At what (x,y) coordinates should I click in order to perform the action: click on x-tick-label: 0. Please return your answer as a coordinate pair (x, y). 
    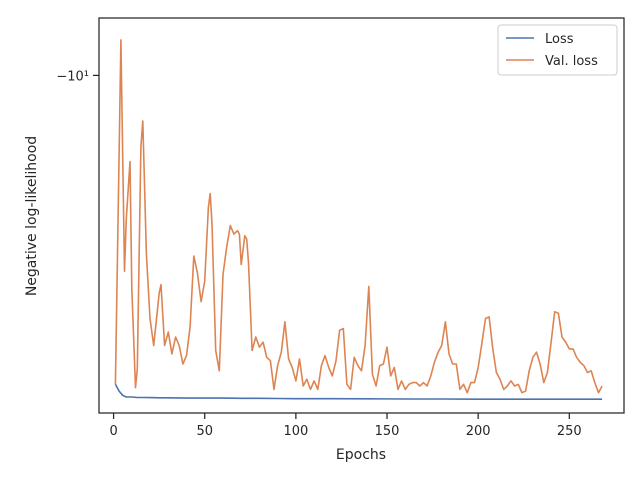
    Looking at the image, I should click on (113, 431).